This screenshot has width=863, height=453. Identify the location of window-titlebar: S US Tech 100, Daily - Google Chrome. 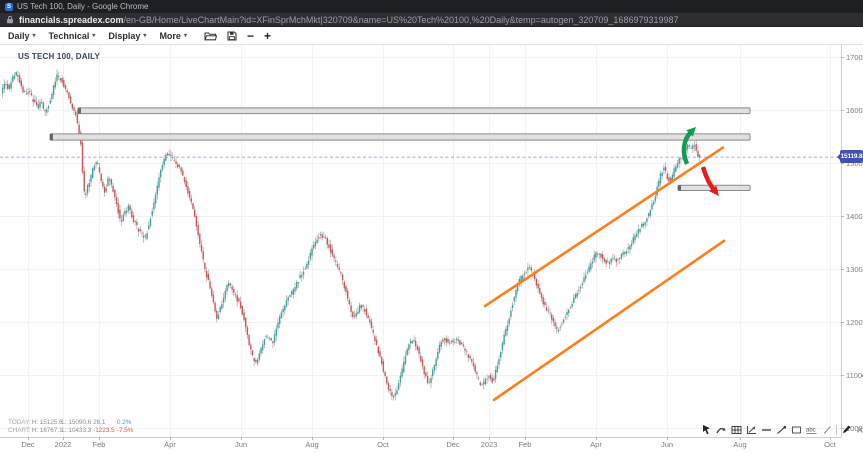
(431, 6).